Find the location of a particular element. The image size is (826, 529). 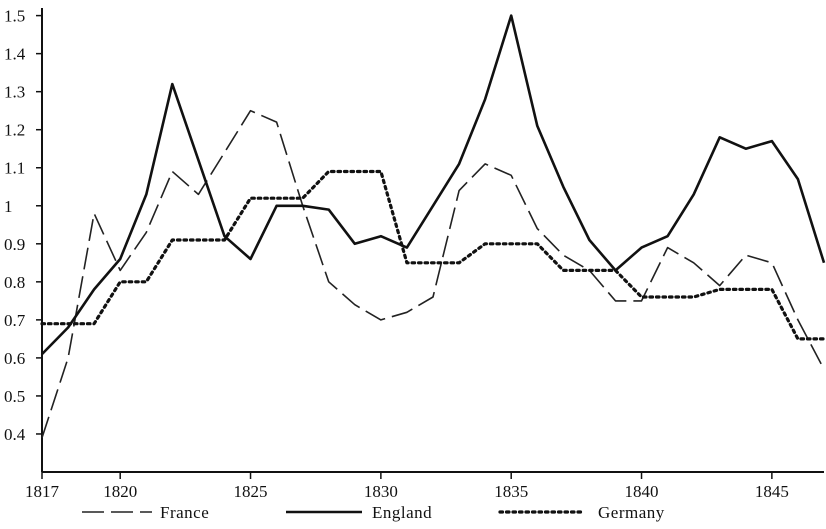

legend-label-france: France is located at coordinates (184, 512).